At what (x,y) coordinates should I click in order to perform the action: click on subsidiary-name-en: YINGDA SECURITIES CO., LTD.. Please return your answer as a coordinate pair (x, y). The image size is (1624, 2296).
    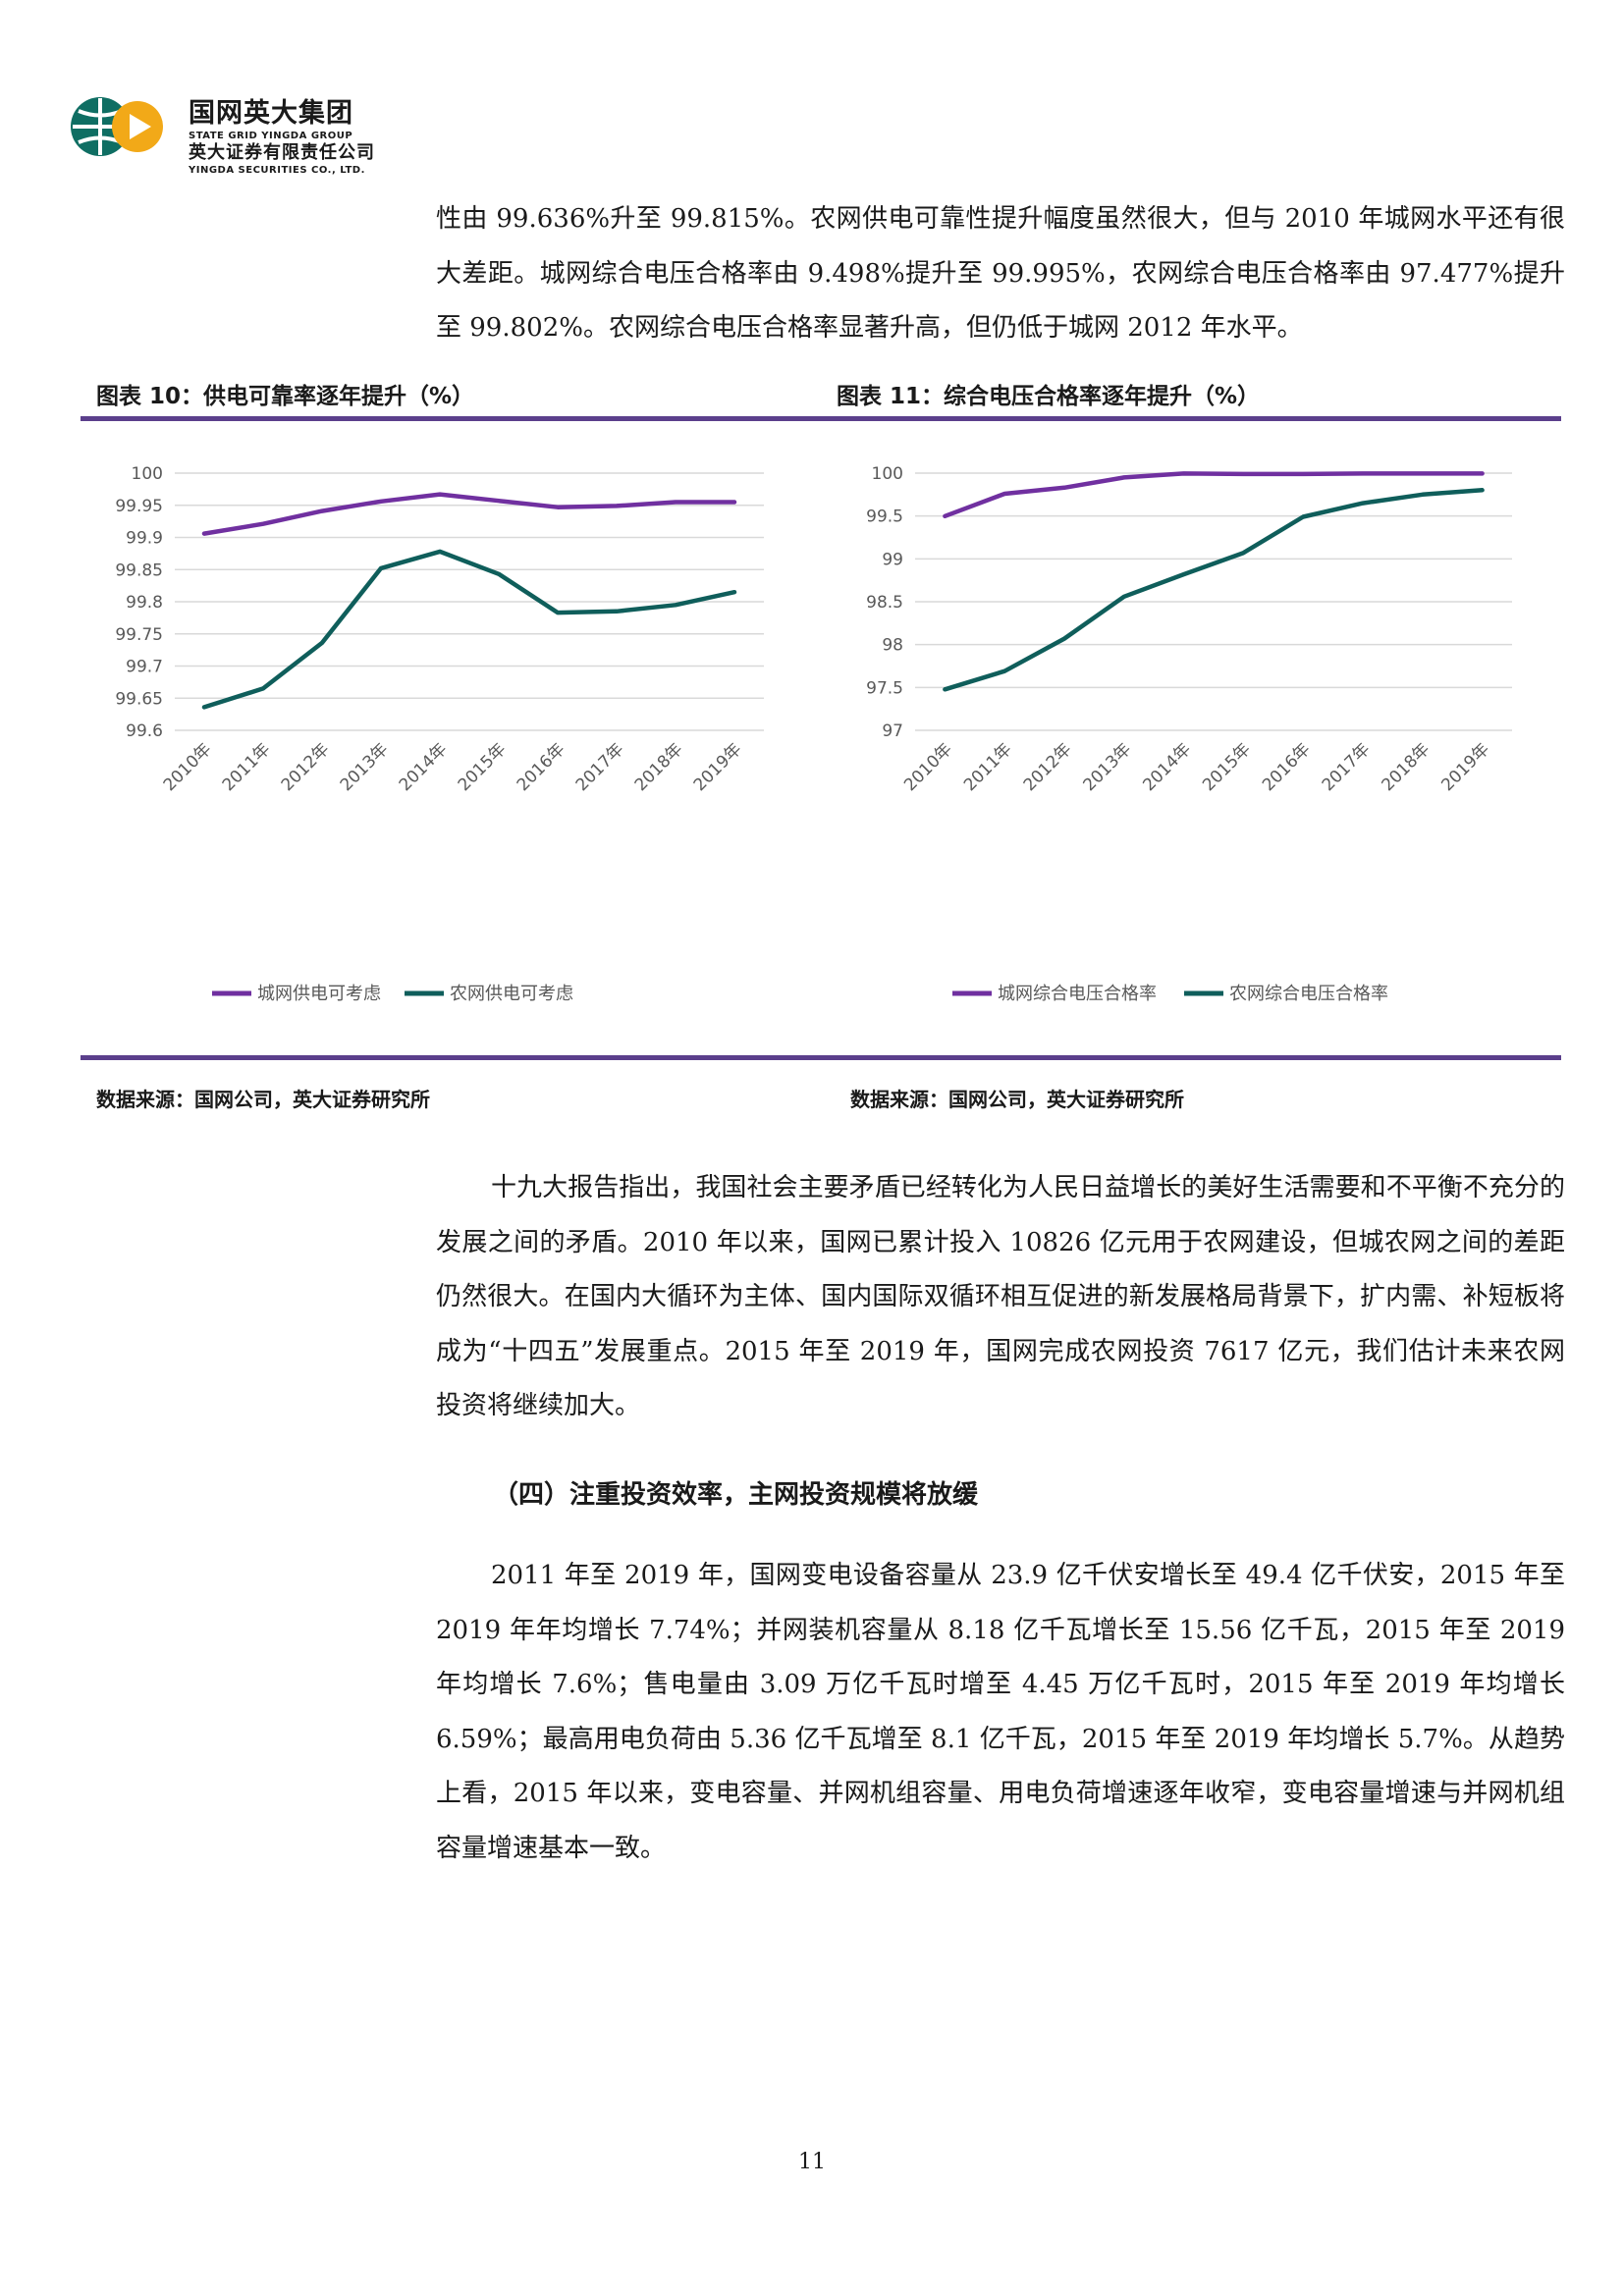
    Looking at the image, I should click on (277, 170).